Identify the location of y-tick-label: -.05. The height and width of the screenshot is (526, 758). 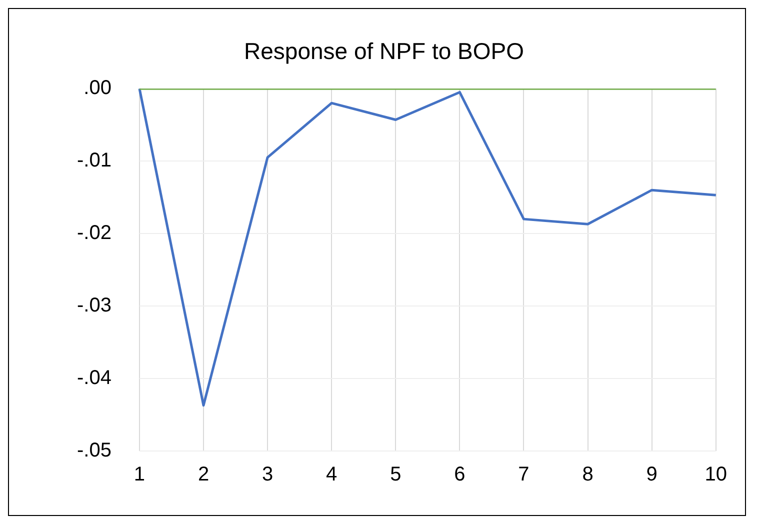
(94, 451).